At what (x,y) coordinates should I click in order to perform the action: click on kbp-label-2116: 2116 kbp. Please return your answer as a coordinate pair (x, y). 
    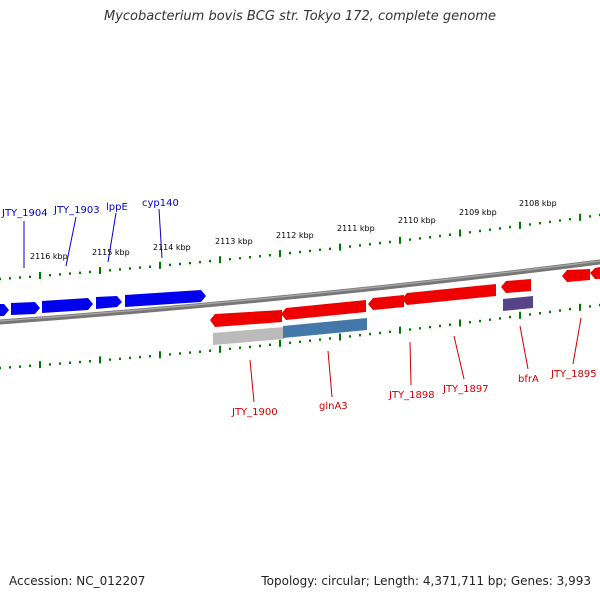
    Looking at the image, I should click on (49, 256).